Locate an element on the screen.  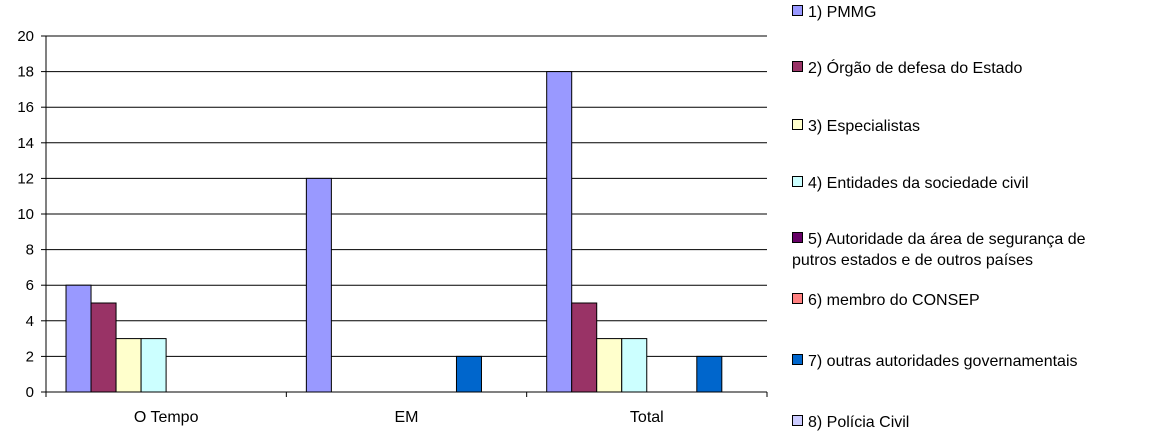
y-tick-label: 8 is located at coordinates (30, 250).